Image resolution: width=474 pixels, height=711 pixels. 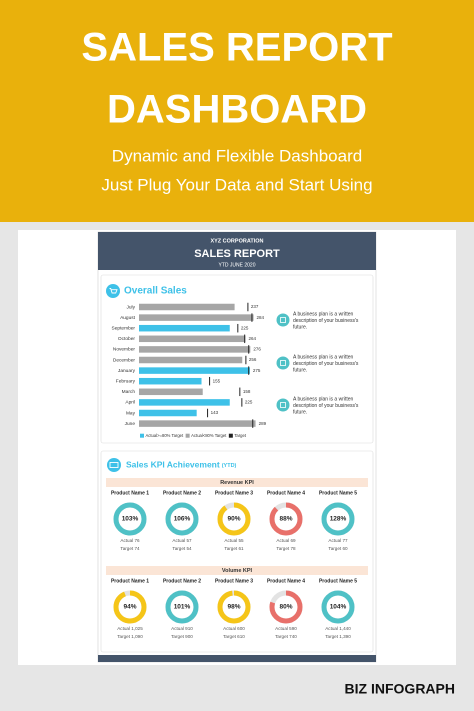 I want to click on target: Target 1,090, so click(x=130, y=636).